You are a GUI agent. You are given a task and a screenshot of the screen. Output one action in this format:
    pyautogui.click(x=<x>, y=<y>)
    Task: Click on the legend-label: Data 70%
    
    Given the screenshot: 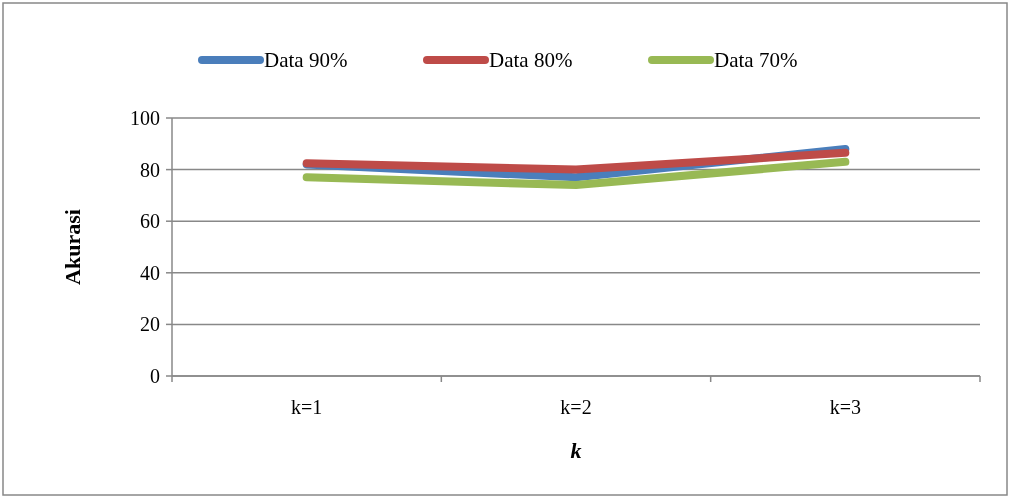 What is the action you would take?
    pyautogui.click(x=756, y=60)
    